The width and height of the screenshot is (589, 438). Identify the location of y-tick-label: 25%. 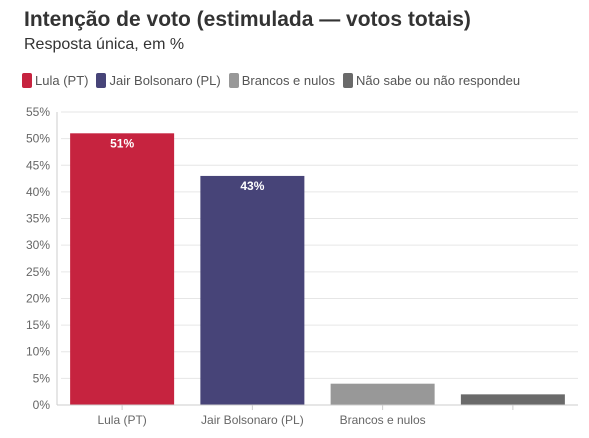
(38, 272).